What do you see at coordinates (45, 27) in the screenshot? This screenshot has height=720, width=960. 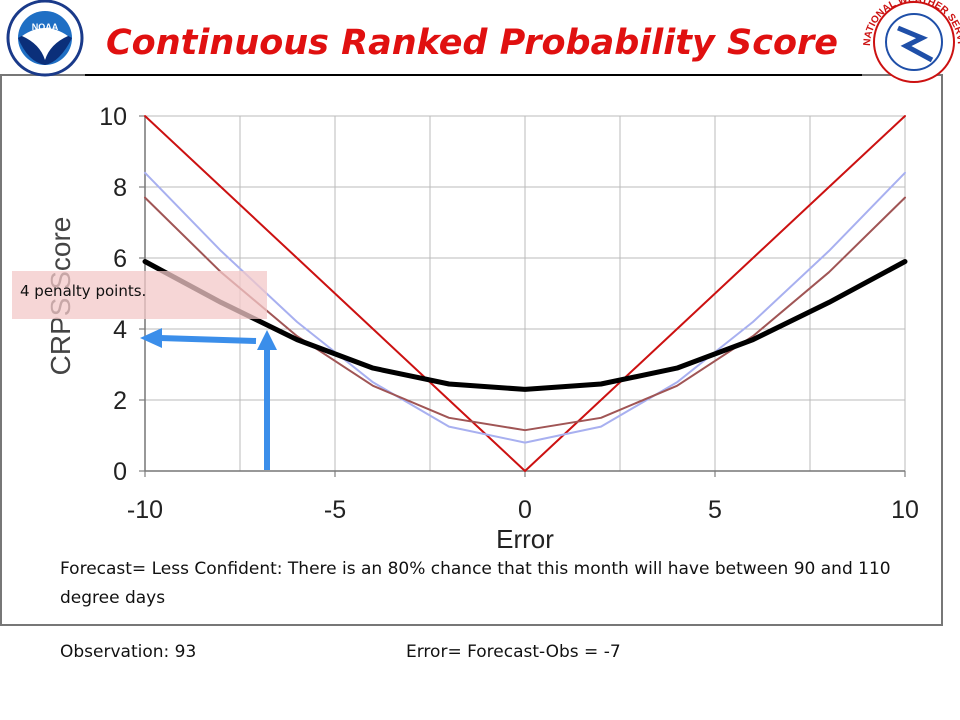 I see `logo-text: NOAA` at bounding box center [45, 27].